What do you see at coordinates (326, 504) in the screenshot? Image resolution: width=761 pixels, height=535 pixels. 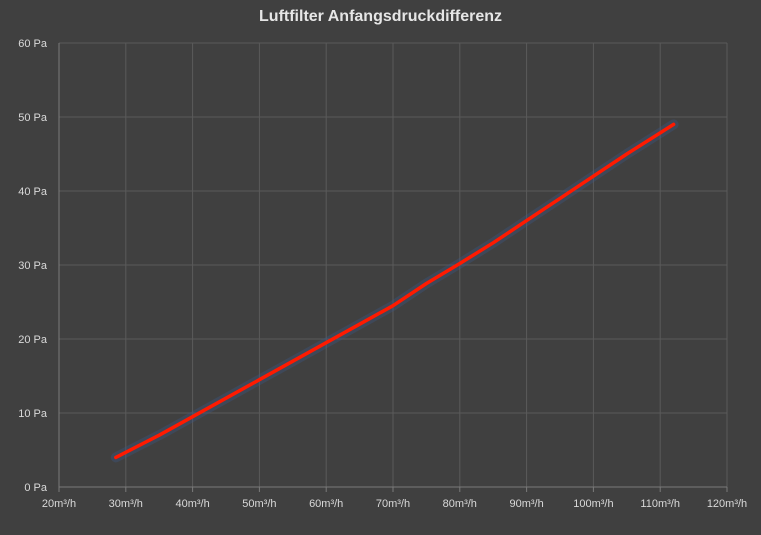 I see `x-tick-label: 60m³/h` at bounding box center [326, 504].